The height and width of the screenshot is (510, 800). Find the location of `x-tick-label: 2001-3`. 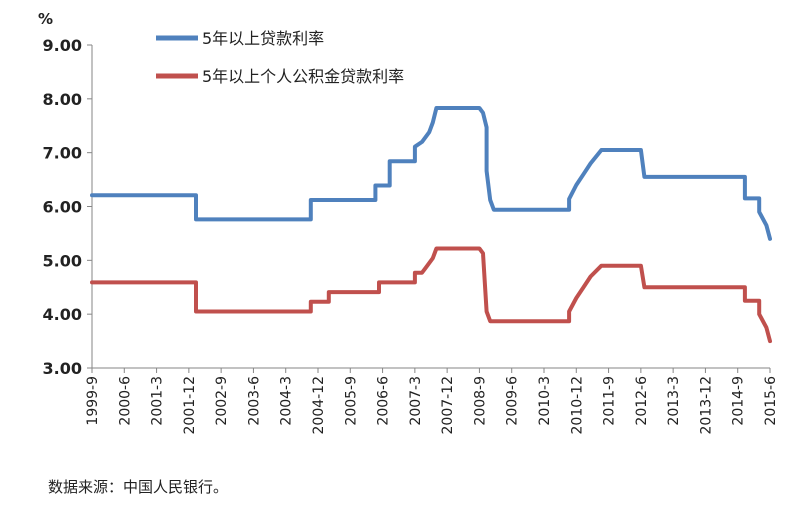

x-tick-label: 2001-3 is located at coordinates (158, 401).